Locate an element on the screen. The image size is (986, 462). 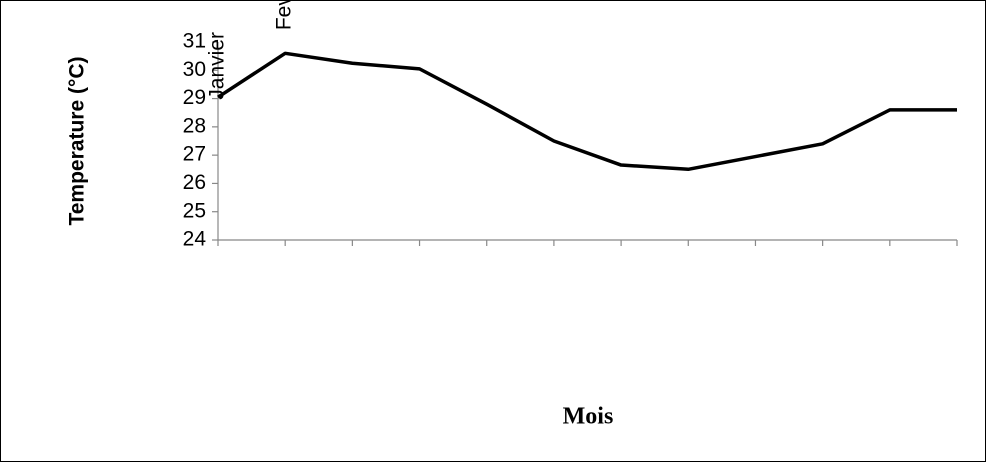
y-tick-label: 29 is located at coordinates (194, 97).